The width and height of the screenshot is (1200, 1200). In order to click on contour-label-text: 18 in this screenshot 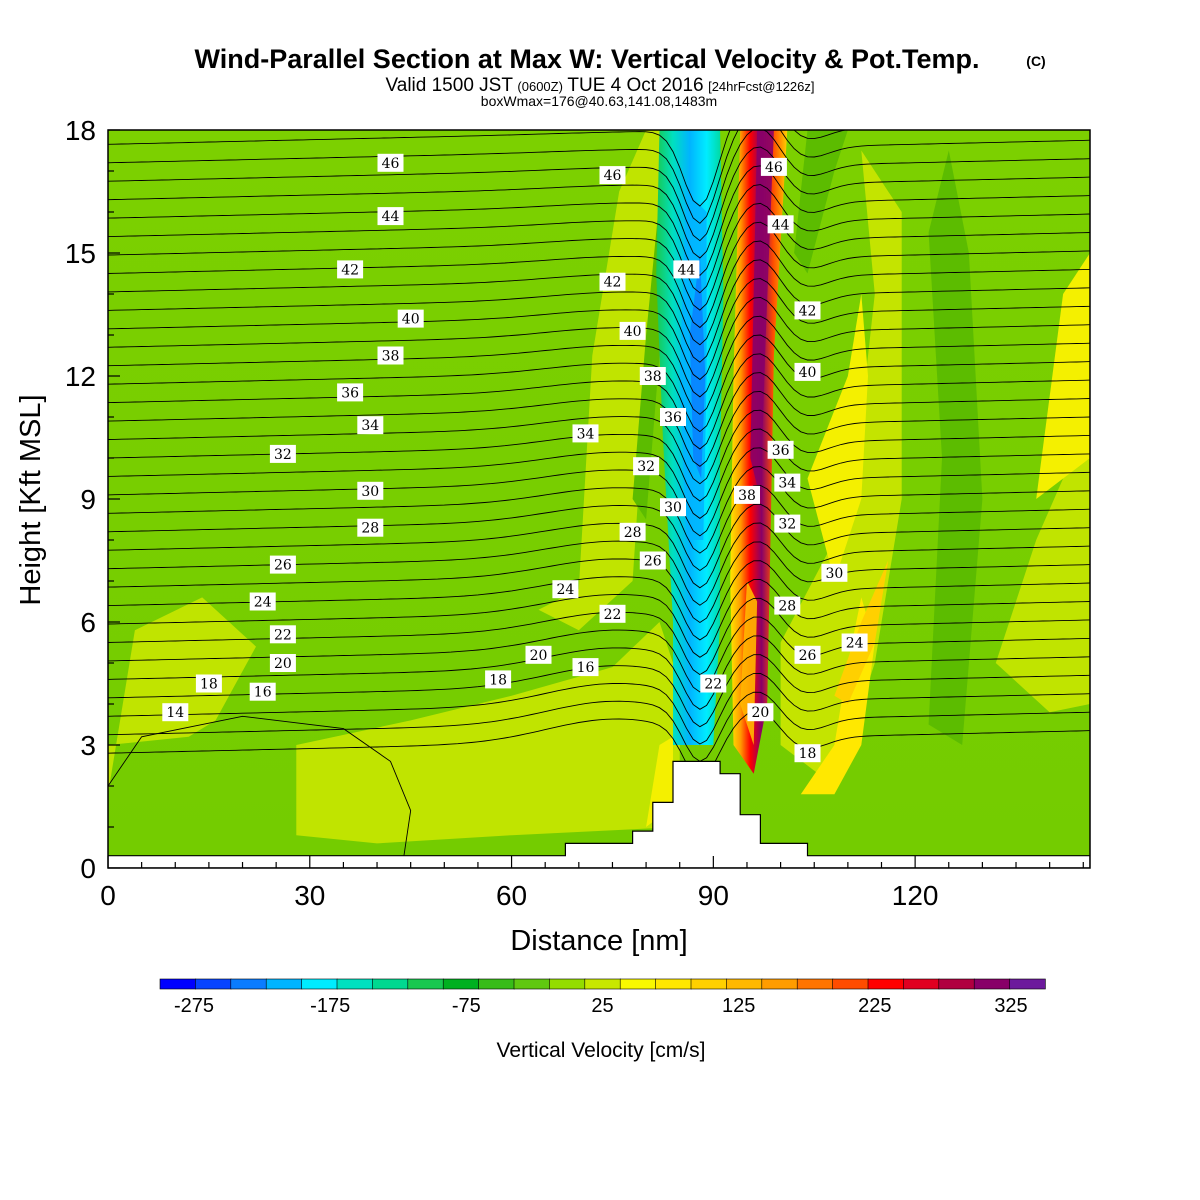, I will do `click(209, 685)`.